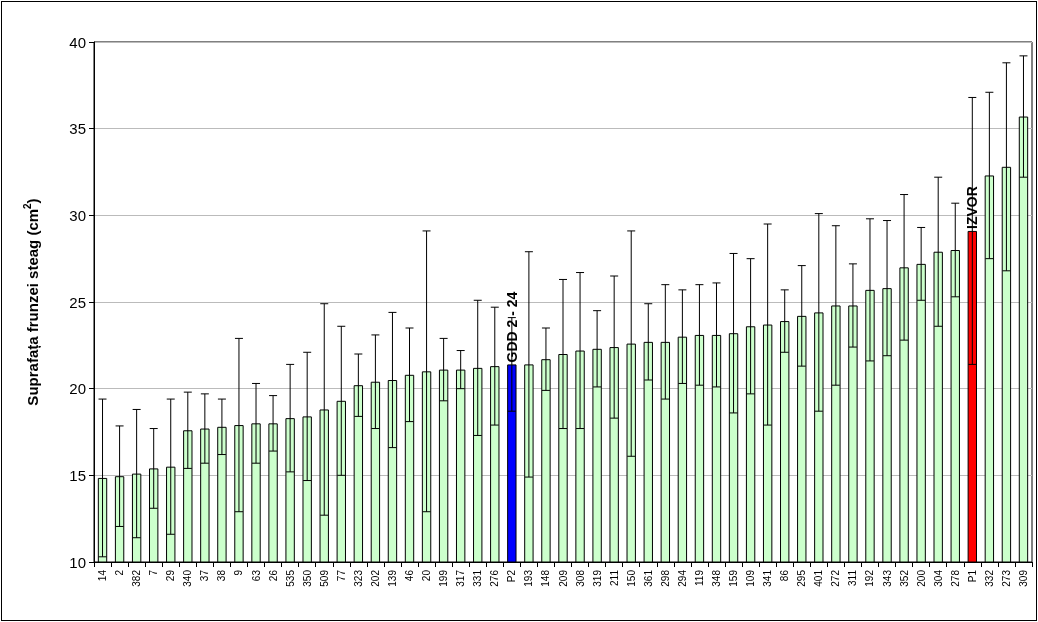 This screenshot has width=1038, height=622. Describe the element at coordinates (511, 327) in the screenshot. I see `annotation: GDD 2 - 24` at that location.